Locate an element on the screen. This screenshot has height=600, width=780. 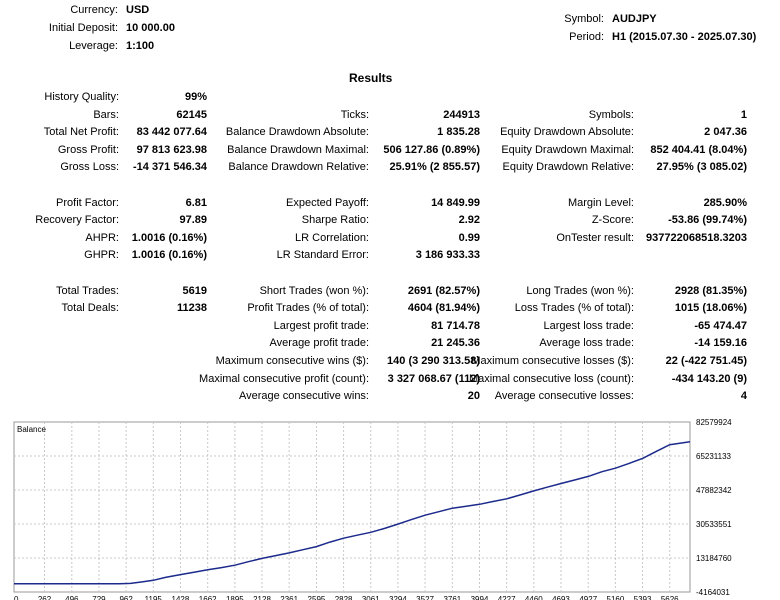
stat-c2-10-value: 81 714.78 is located at coordinates (455, 325).